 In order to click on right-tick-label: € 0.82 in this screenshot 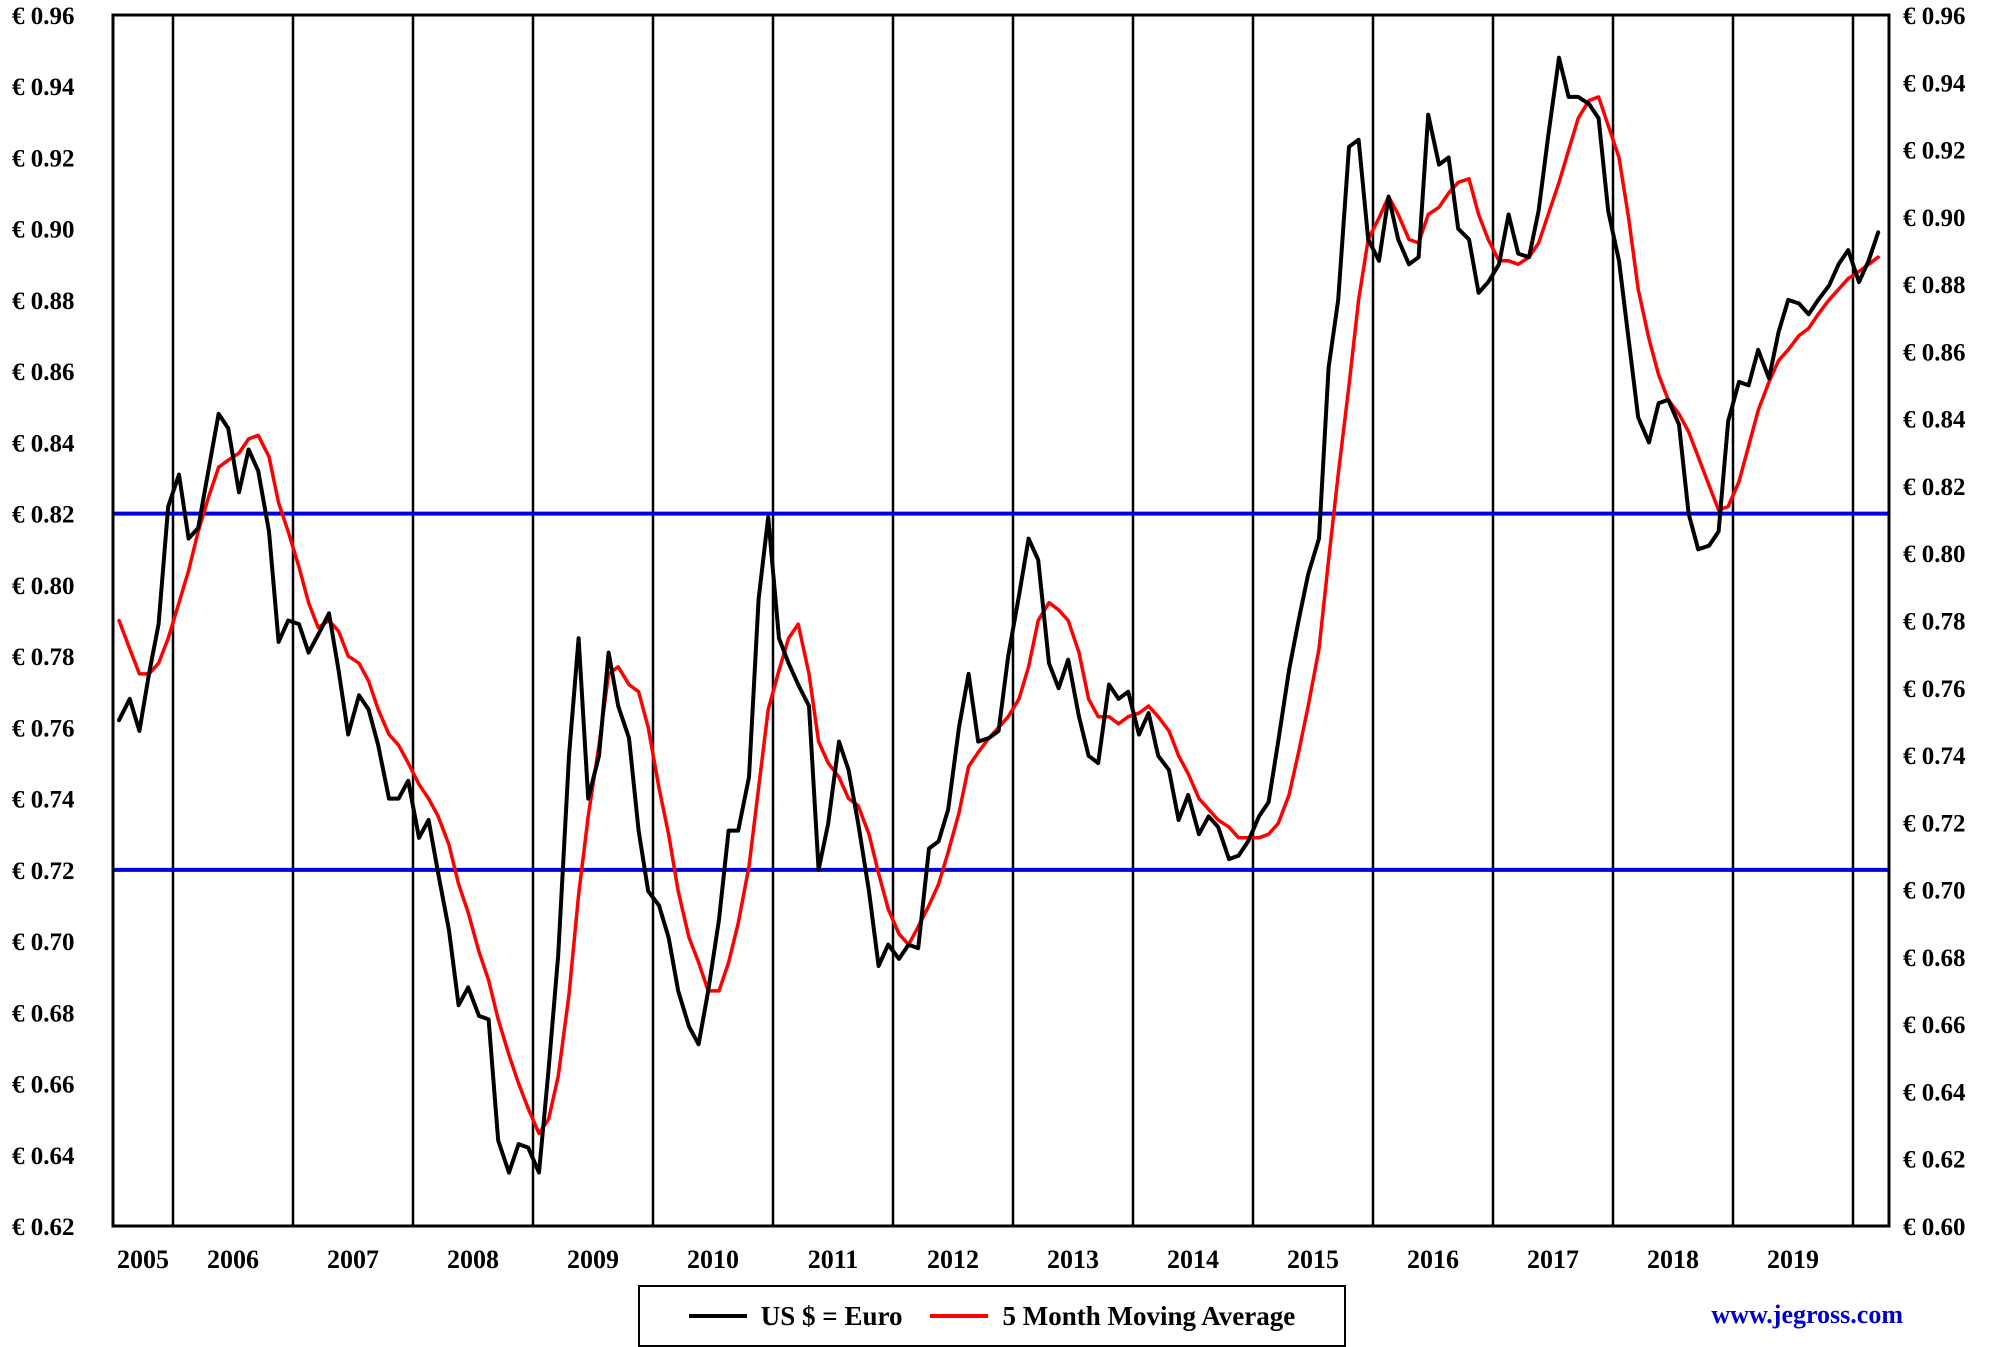, I will do `click(1934, 487)`.